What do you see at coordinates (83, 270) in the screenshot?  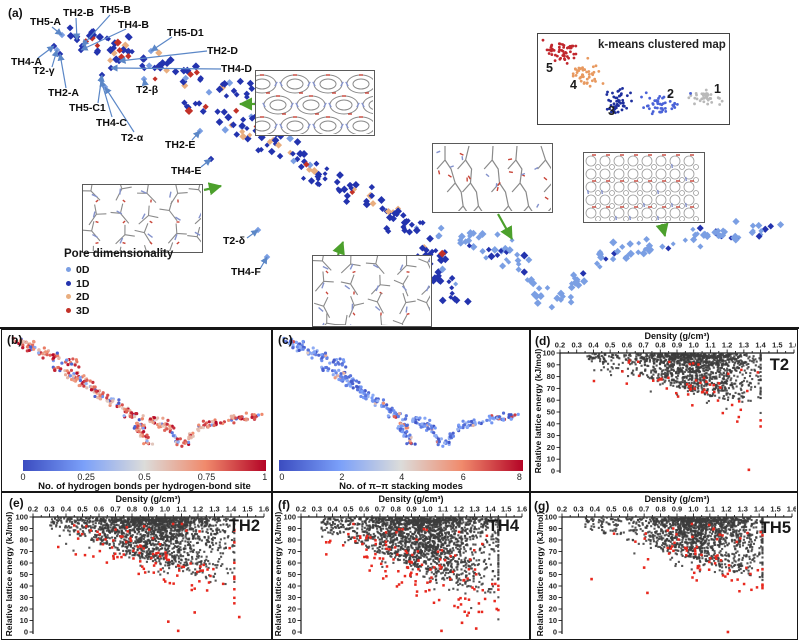 I see `legend-label-0d: 0D` at bounding box center [83, 270].